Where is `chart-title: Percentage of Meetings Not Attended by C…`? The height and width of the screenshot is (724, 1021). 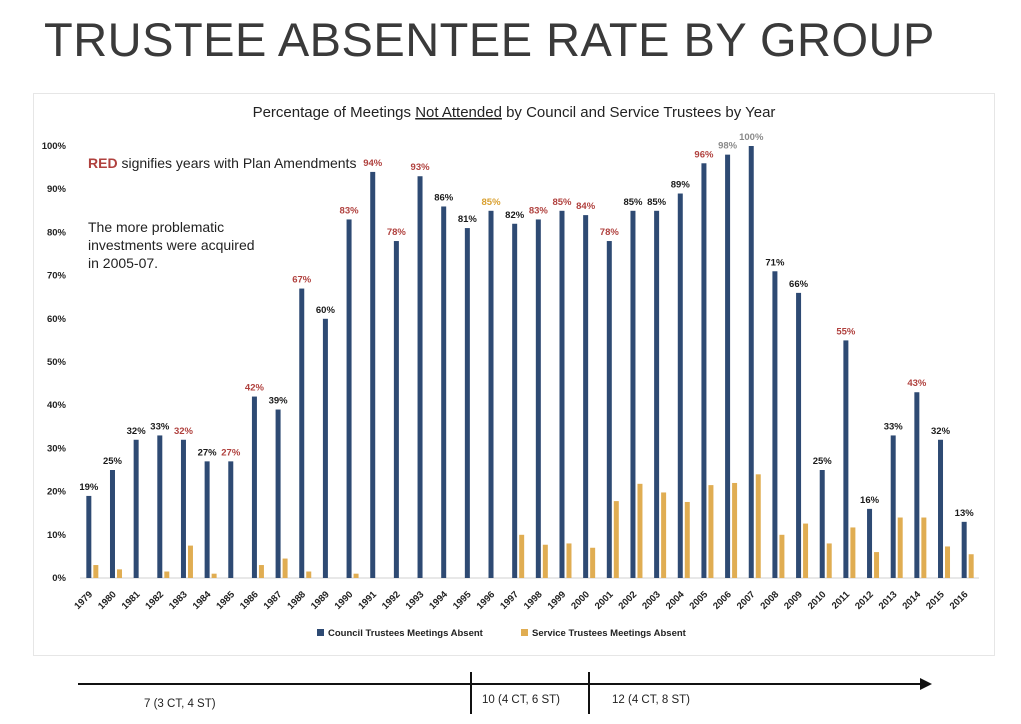
chart-title: Percentage of Meetings Not Attended by C… is located at coordinates (514, 112).